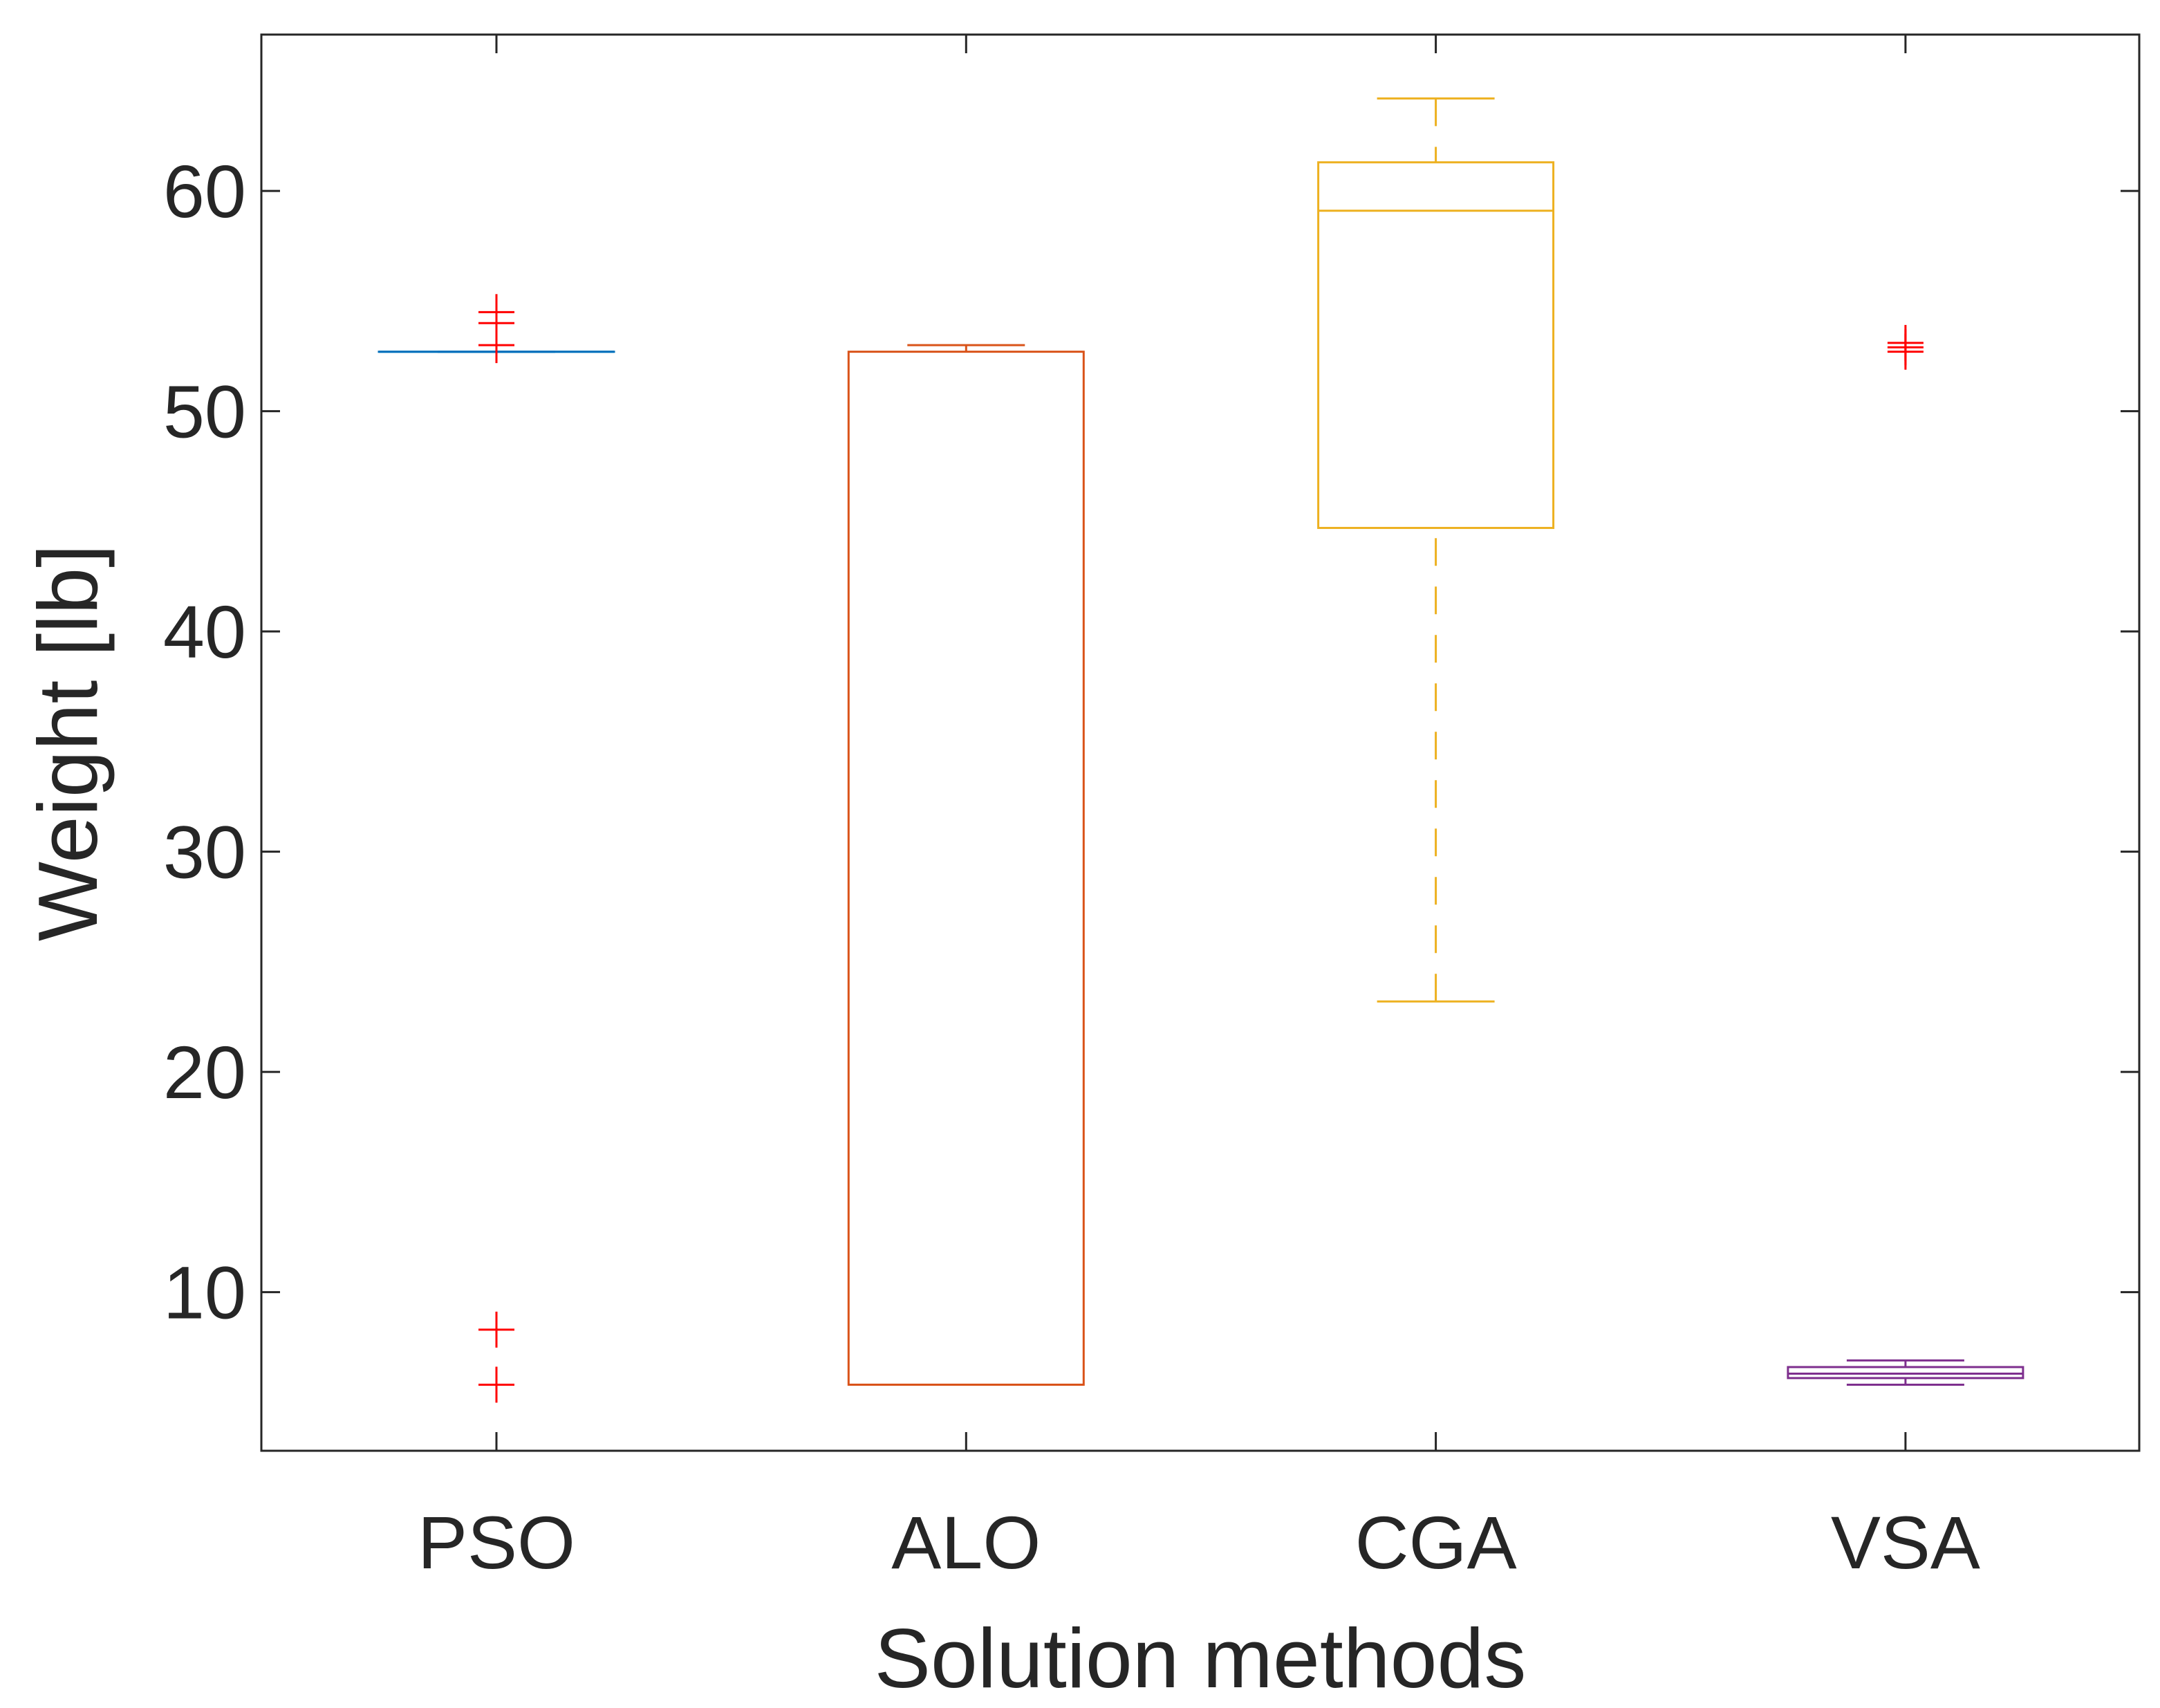 Image resolution: width=2160 pixels, height=1708 pixels. What do you see at coordinates (1201, 1658) in the screenshot?
I see `x-axis-title: Solution methods` at bounding box center [1201, 1658].